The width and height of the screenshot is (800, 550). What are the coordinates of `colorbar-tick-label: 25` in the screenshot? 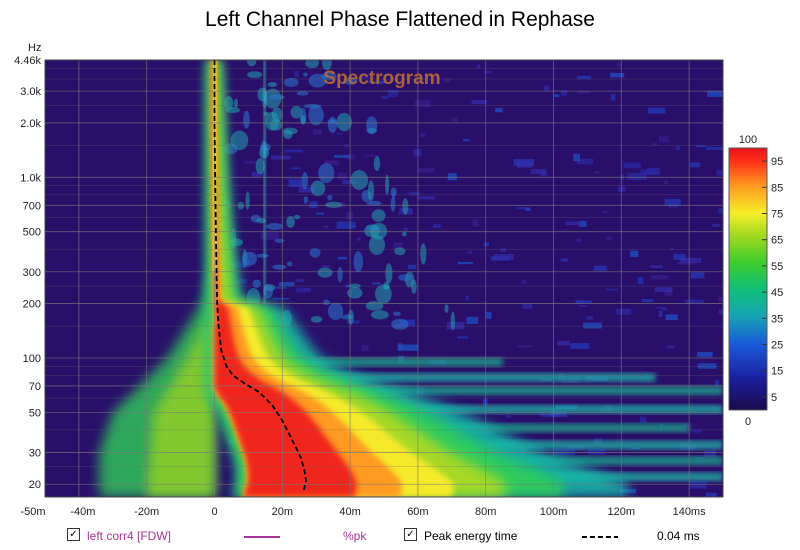 It's located at (777, 346).